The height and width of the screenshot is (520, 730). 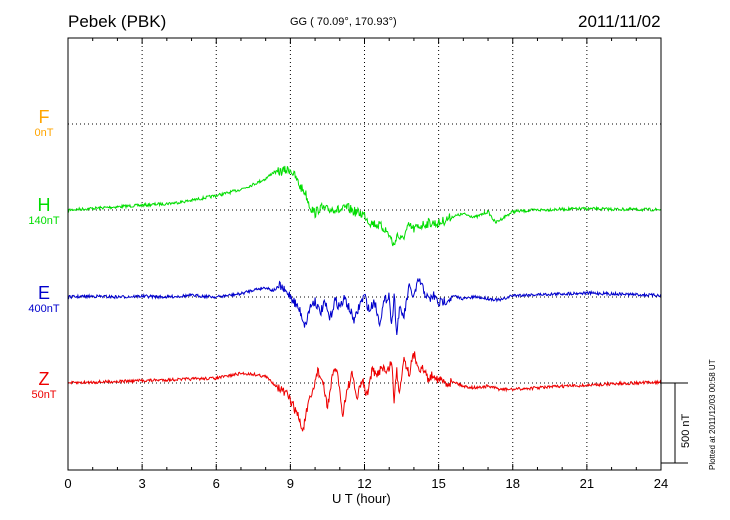 I want to click on x-tick-label: 6, so click(x=216, y=483).